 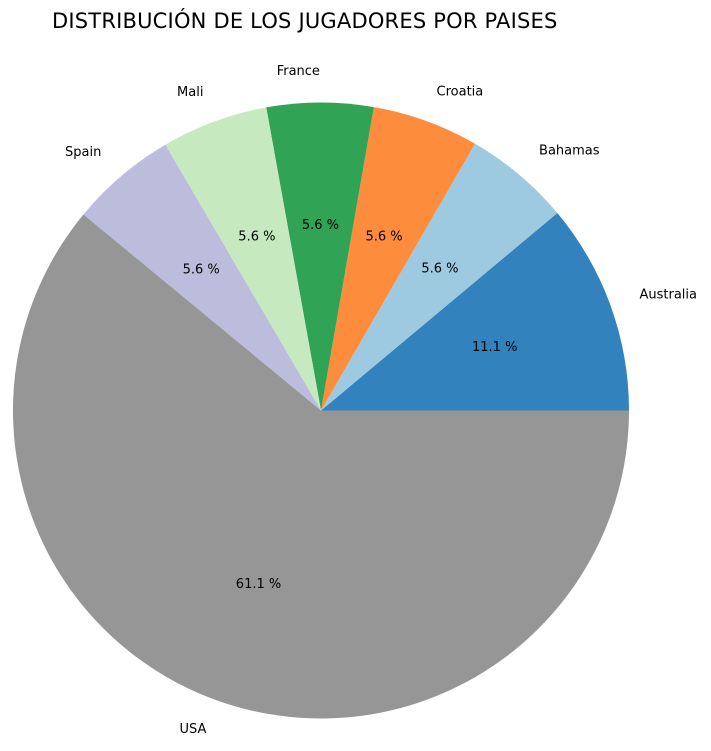 I want to click on pie-percent-label-bahamas: 5.6 %, so click(x=439, y=269).